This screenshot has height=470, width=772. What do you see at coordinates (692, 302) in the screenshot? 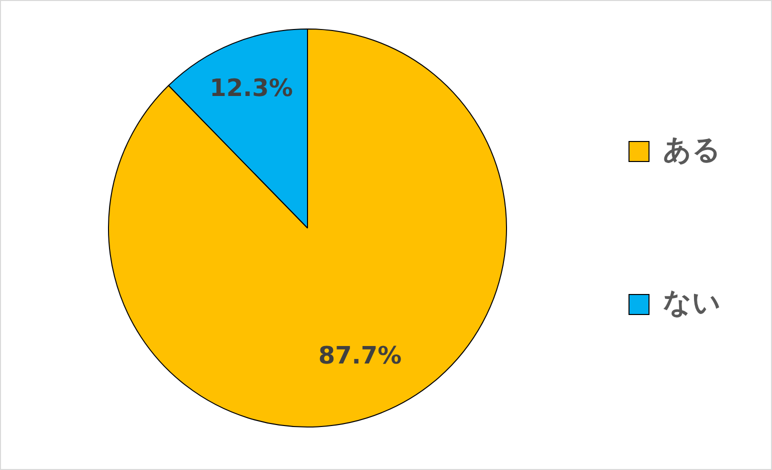
I see `legend-label: ない` at bounding box center [692, 302].